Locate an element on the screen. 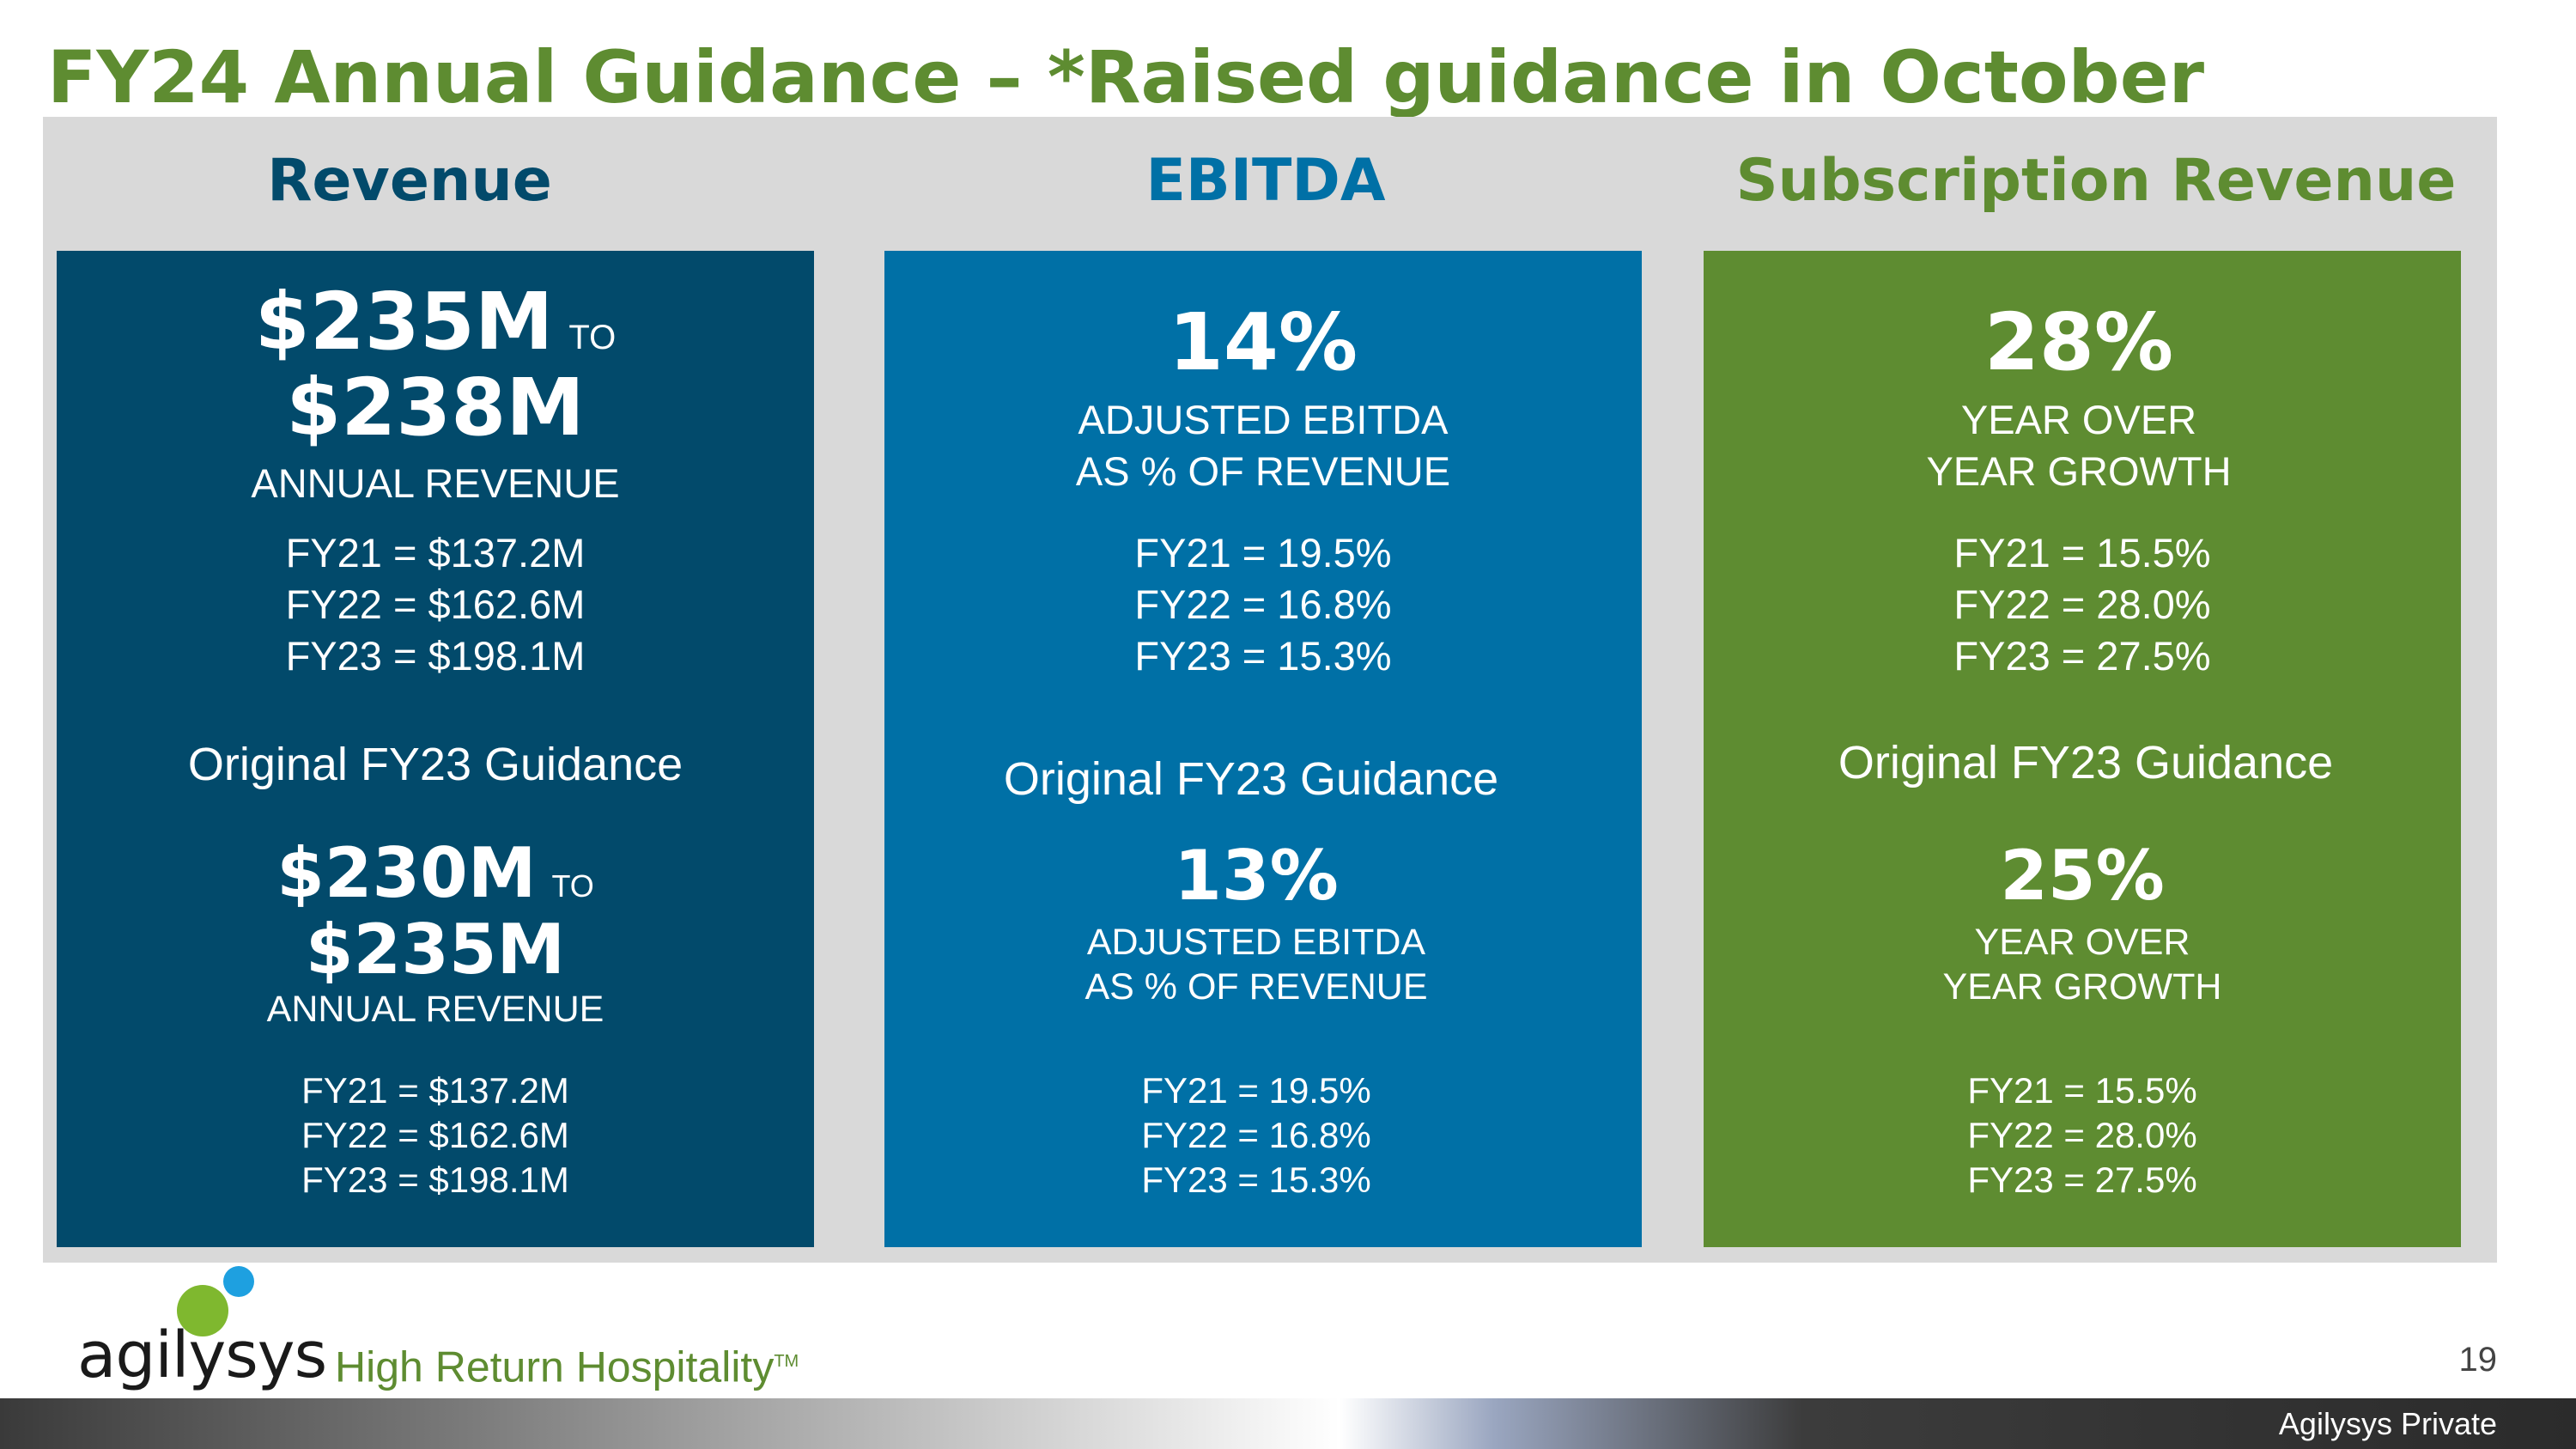 The image size is (2576, 1449). revenue-orig-range-start: $230M TO is located at coordinates (435, 873).